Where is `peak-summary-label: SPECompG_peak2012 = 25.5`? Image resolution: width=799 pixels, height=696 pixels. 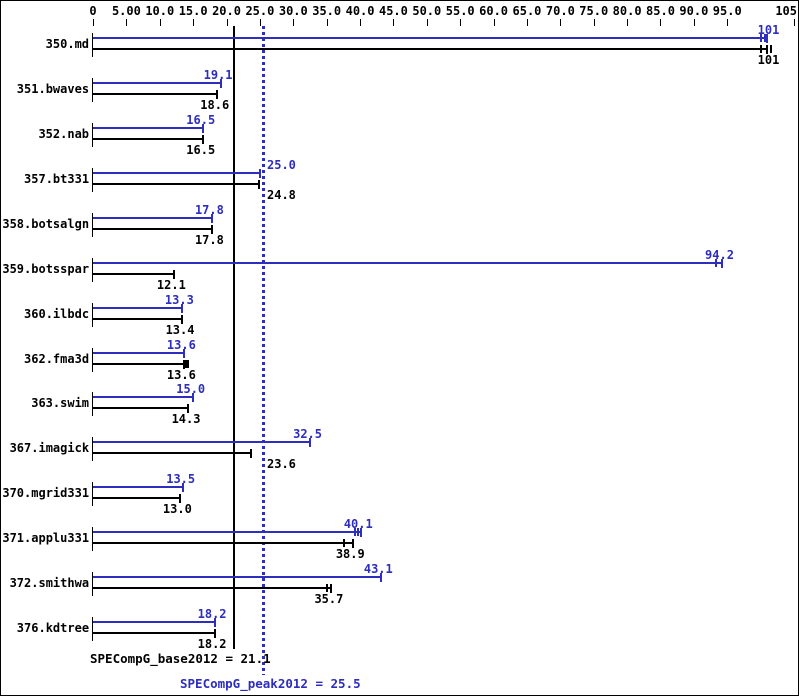 peak-summary-label: SPECompG_peak2012 = 25.5 is located at coordinates (270, 683).